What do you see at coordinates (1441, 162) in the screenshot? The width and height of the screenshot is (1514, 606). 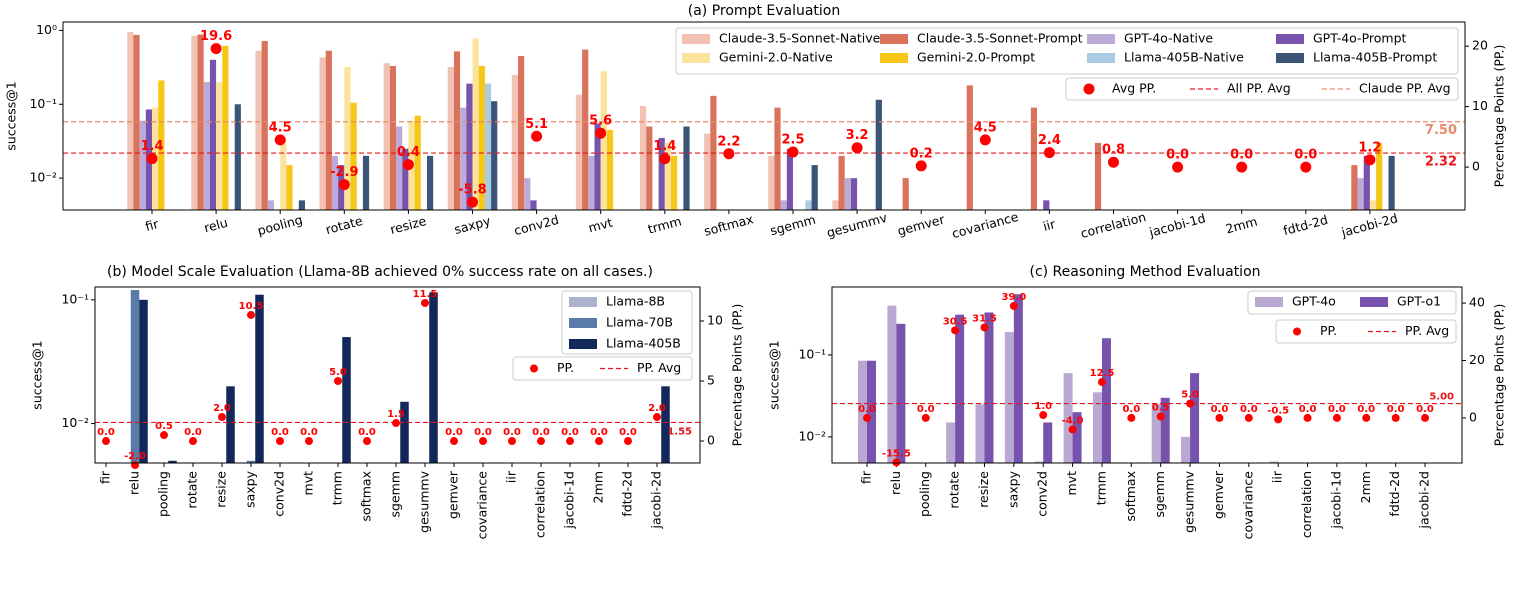 I see `reference-label: 2.32` at bounding box center [1441, 162].